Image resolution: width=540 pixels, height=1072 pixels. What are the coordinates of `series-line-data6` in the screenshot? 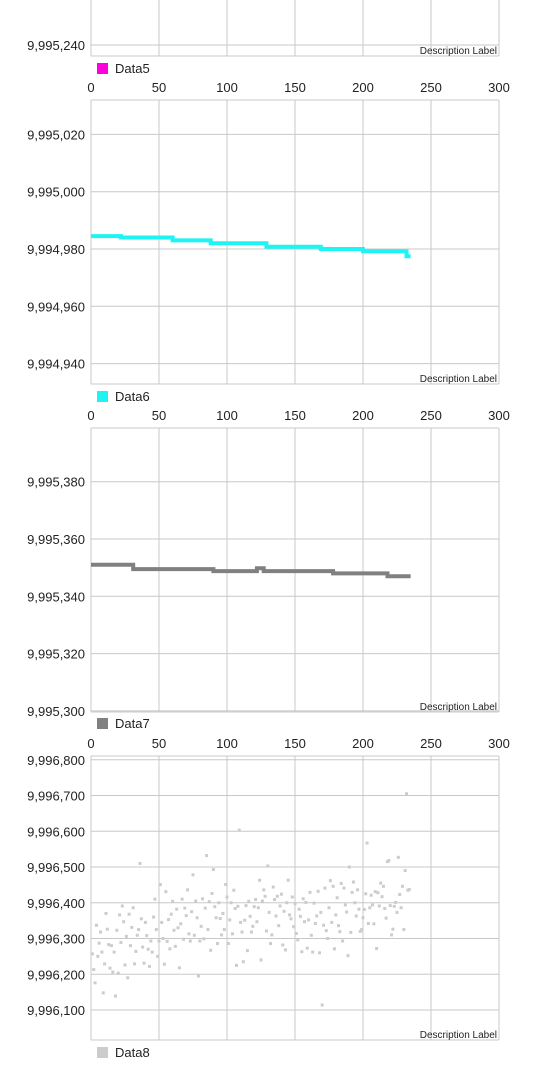 It's located at (251, 246).